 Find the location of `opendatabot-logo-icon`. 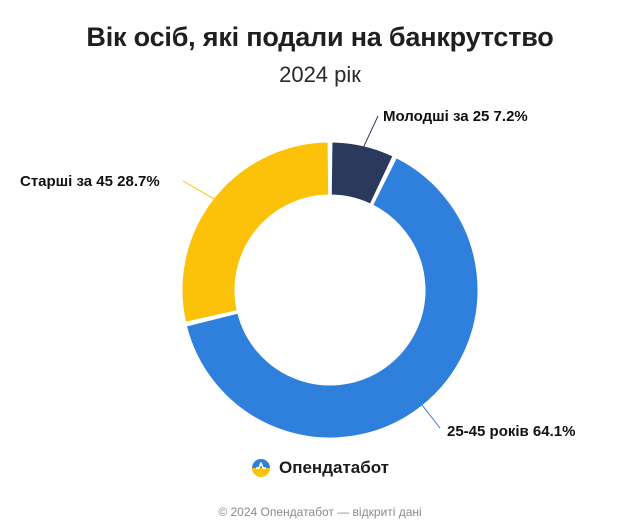

opendatabot-logo-icon is located at coordinates (260, 468).